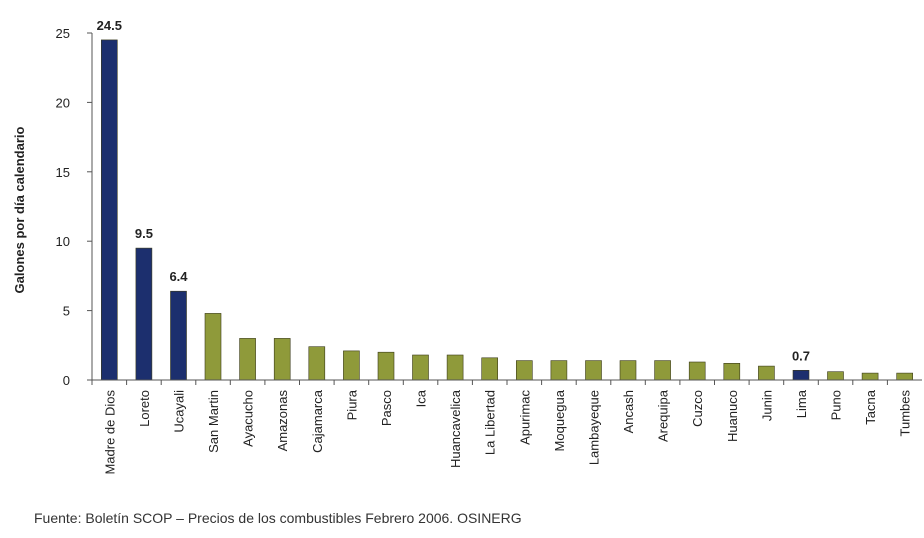 This screenshot has width=924, height=538. What do you see at coordinates (455, 367) in the screenshot?
I see `bar-huancavelica` at bounding box center [455, 367].